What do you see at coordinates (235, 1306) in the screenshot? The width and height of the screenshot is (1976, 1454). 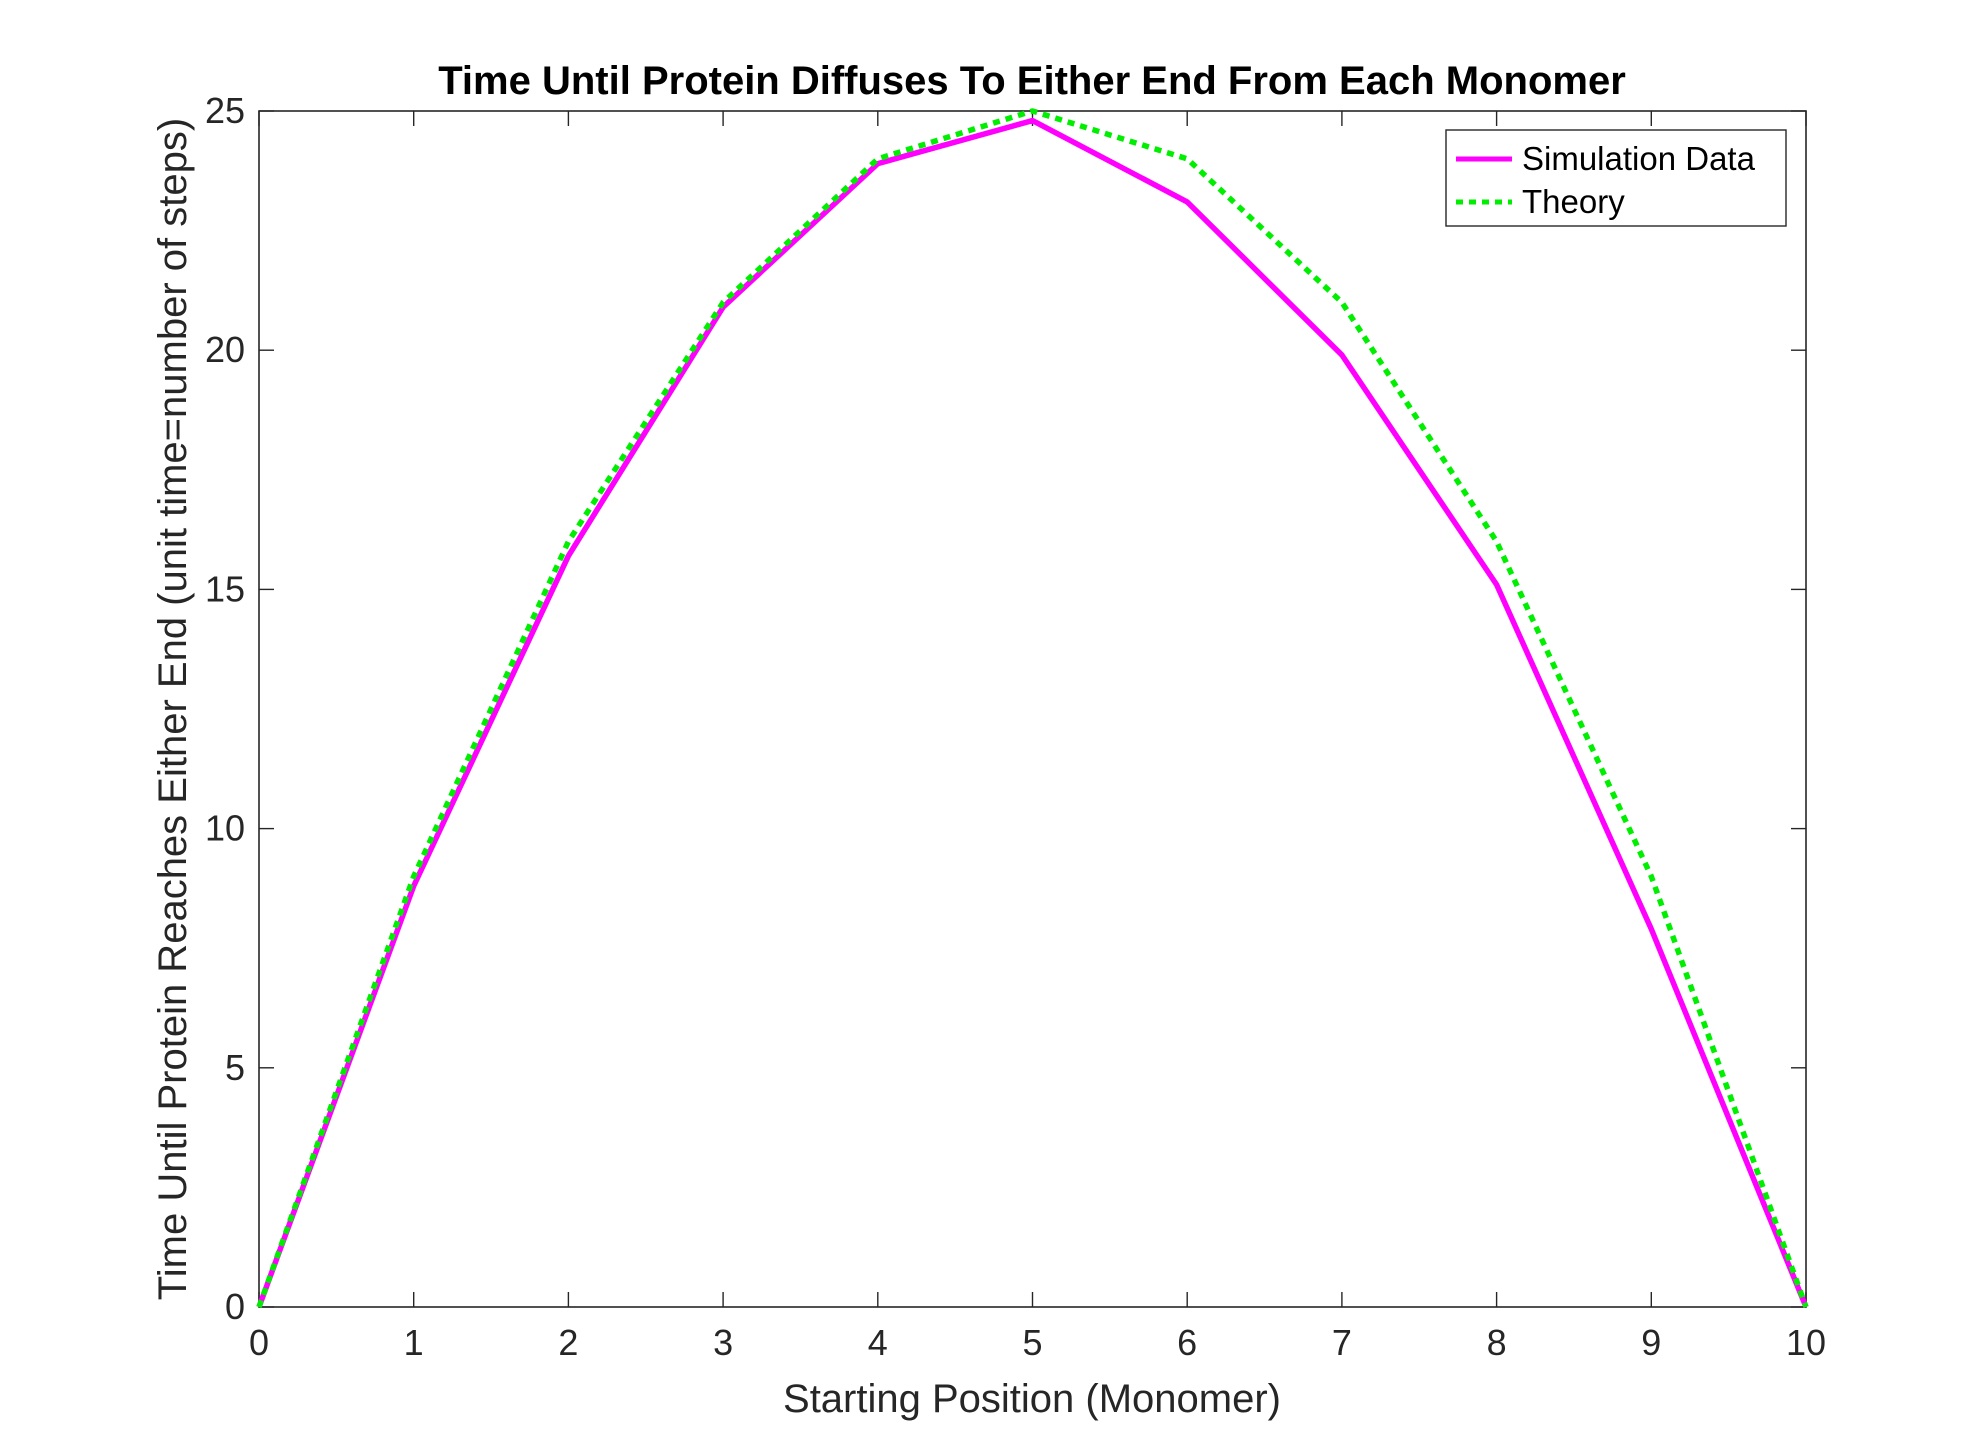 I see `y-tick-label: 0` at bounding box center [235, 1306].